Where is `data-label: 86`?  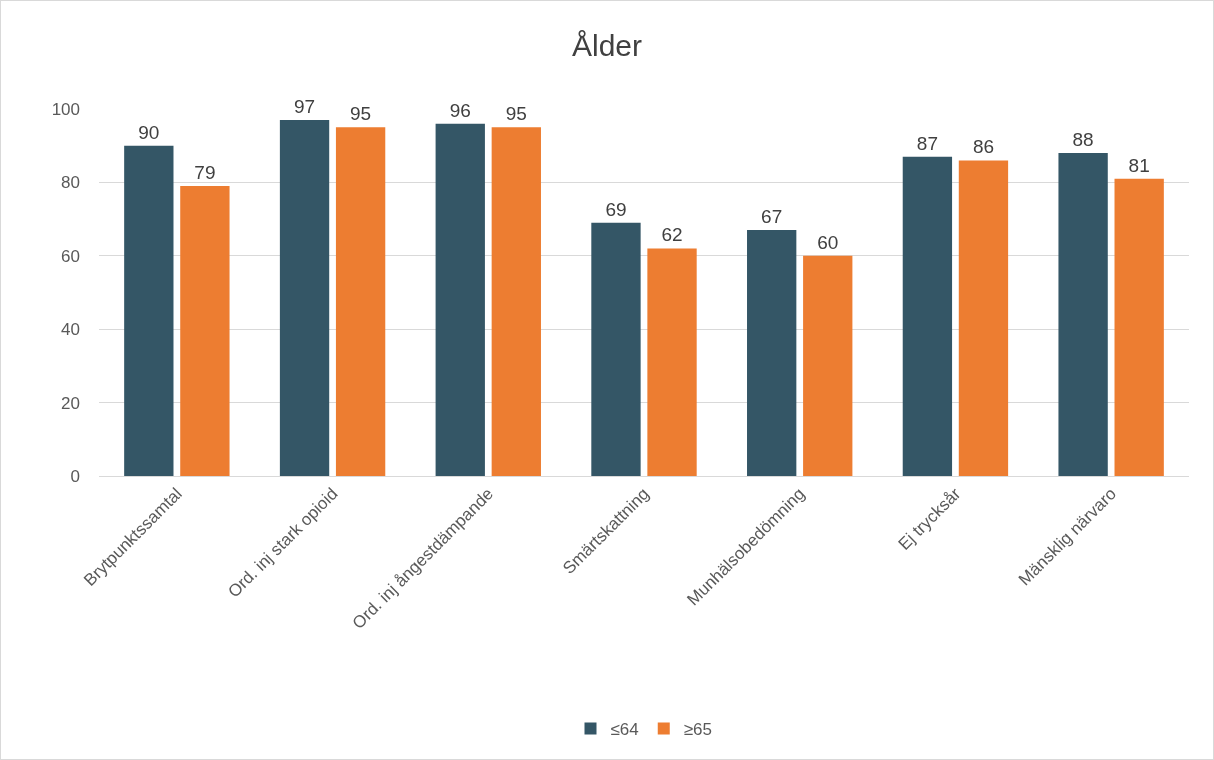
data-label: 86 is located at coordinates (983, 147).